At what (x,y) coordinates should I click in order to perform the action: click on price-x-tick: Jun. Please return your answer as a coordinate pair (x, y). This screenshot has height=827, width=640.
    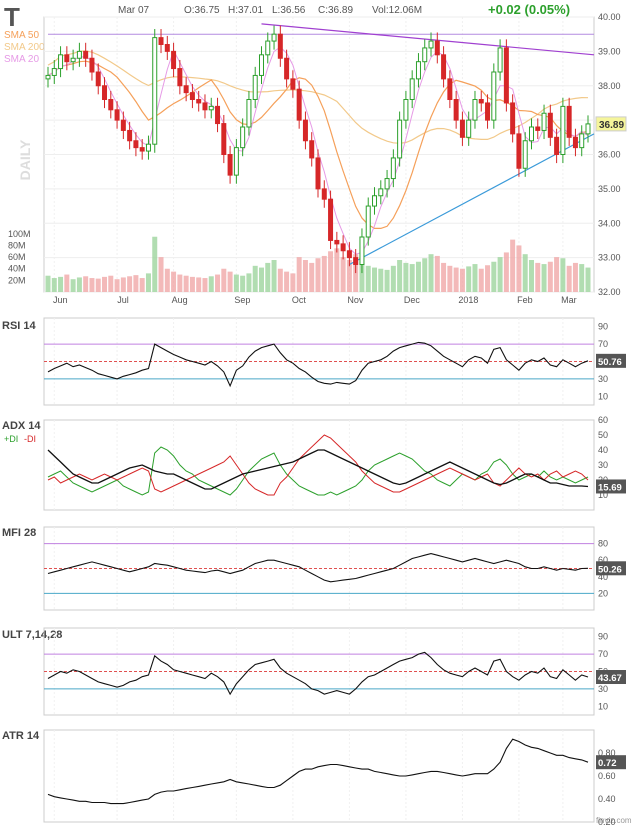
    Looking at the image, I should click on (60, 300).